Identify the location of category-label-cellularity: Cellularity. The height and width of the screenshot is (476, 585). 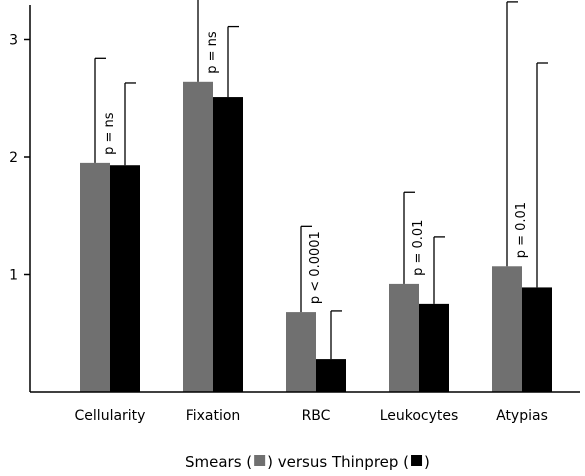
(110, 416).